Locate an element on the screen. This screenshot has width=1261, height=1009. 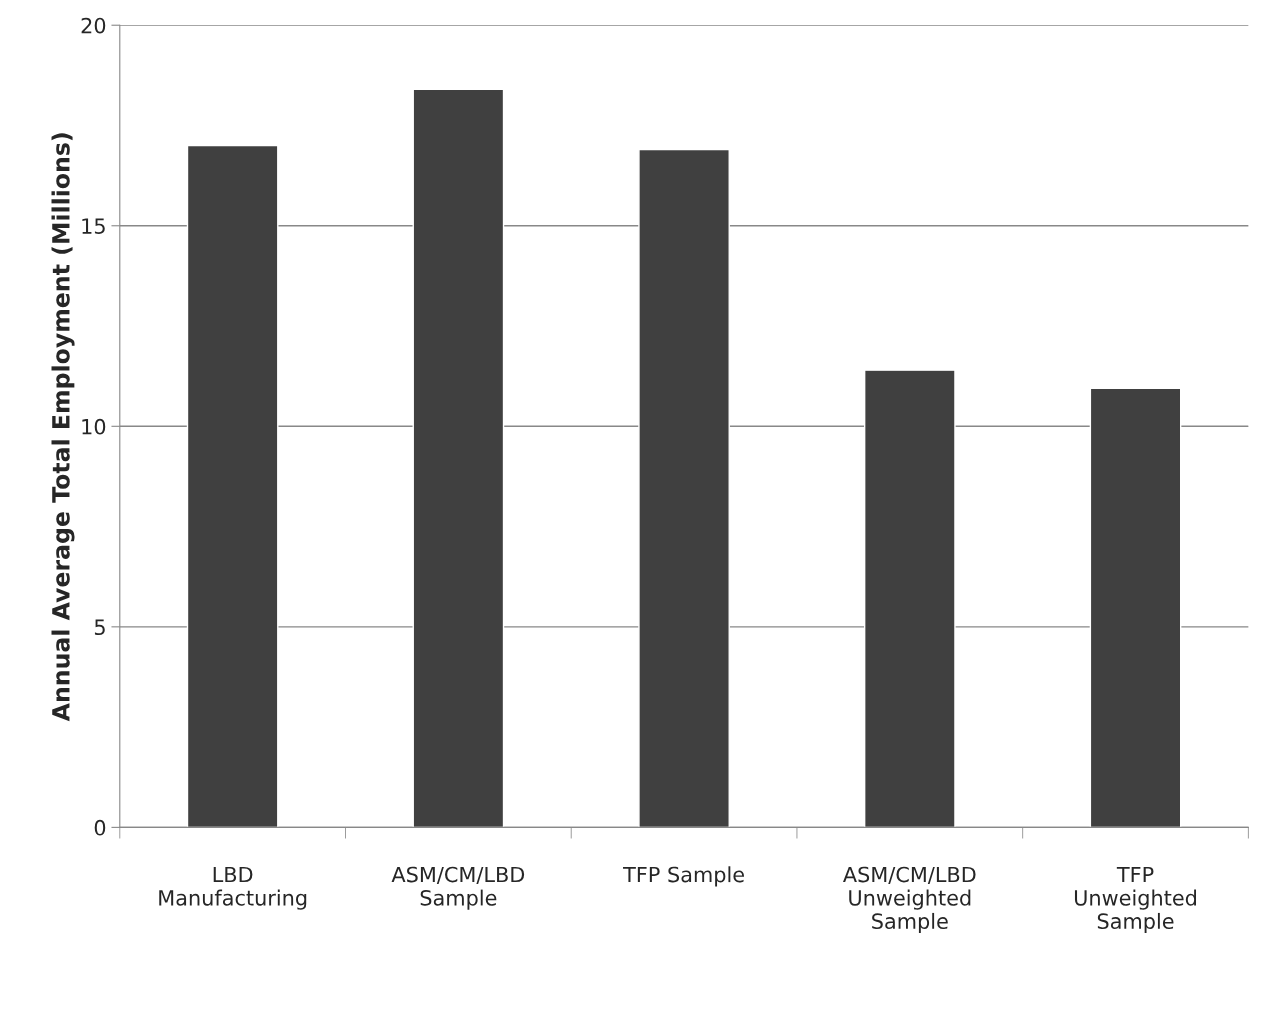
y-tick-label: 10 is located at coordinates (94, 426).